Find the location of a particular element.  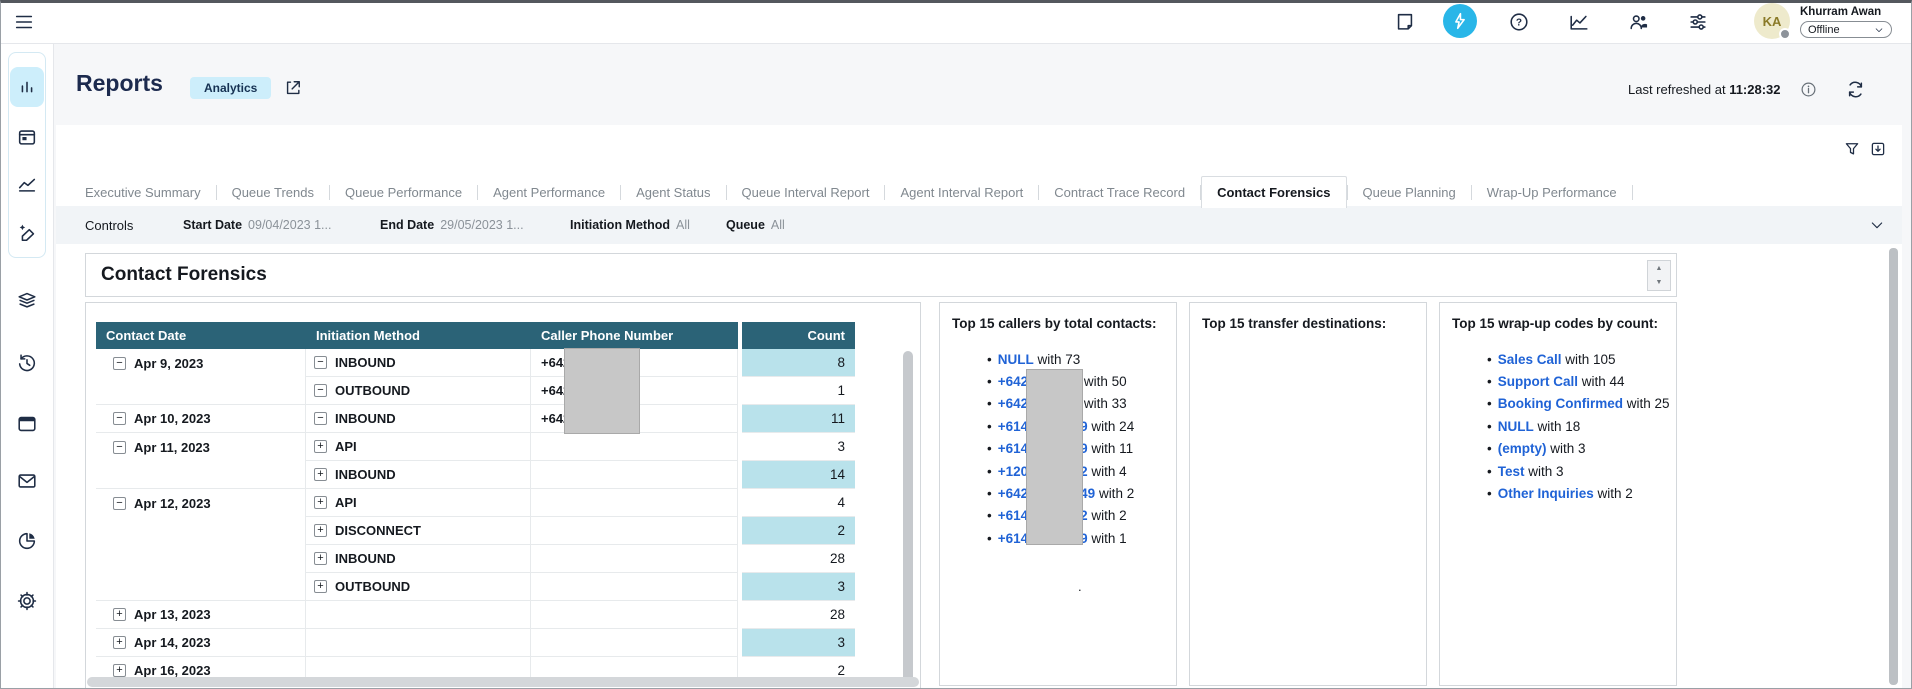

item-count-text: with 18 is located at coordinates (1557, 426).